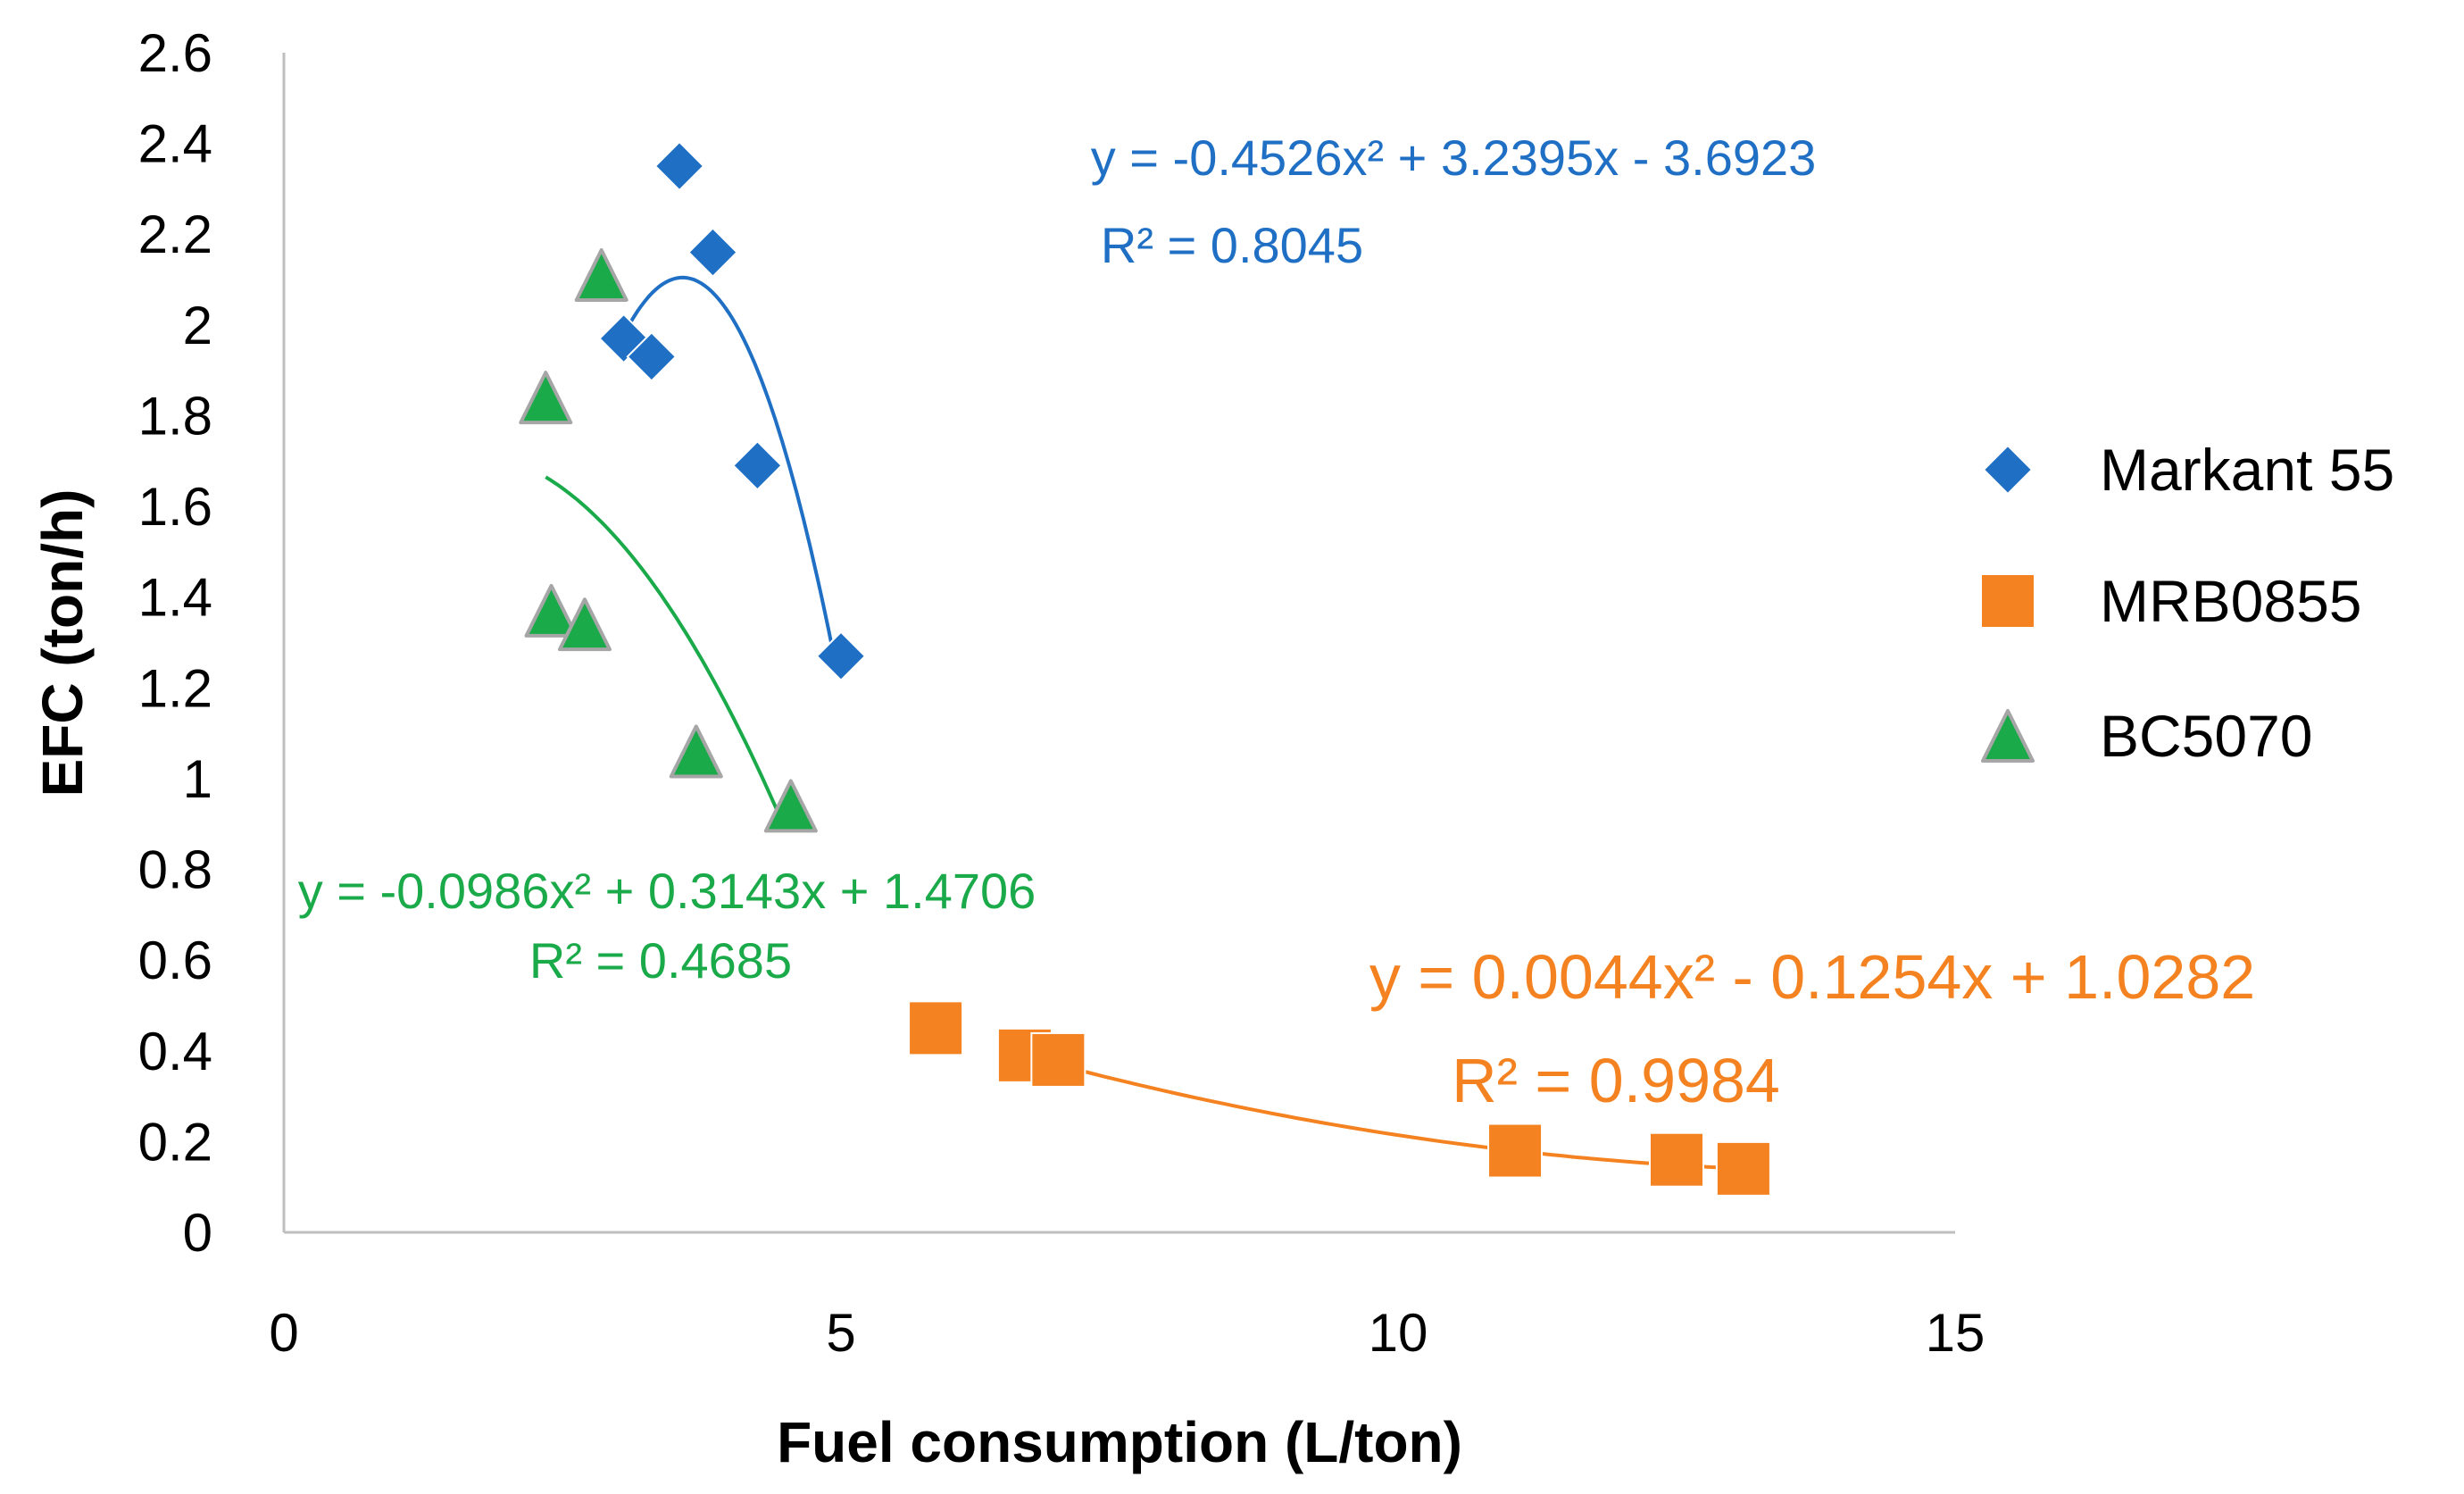 This screenshot has width=2464, height=1494. I want to click on trendline-r2-markant-55: R² = 0.8045, so click(1232, 245).